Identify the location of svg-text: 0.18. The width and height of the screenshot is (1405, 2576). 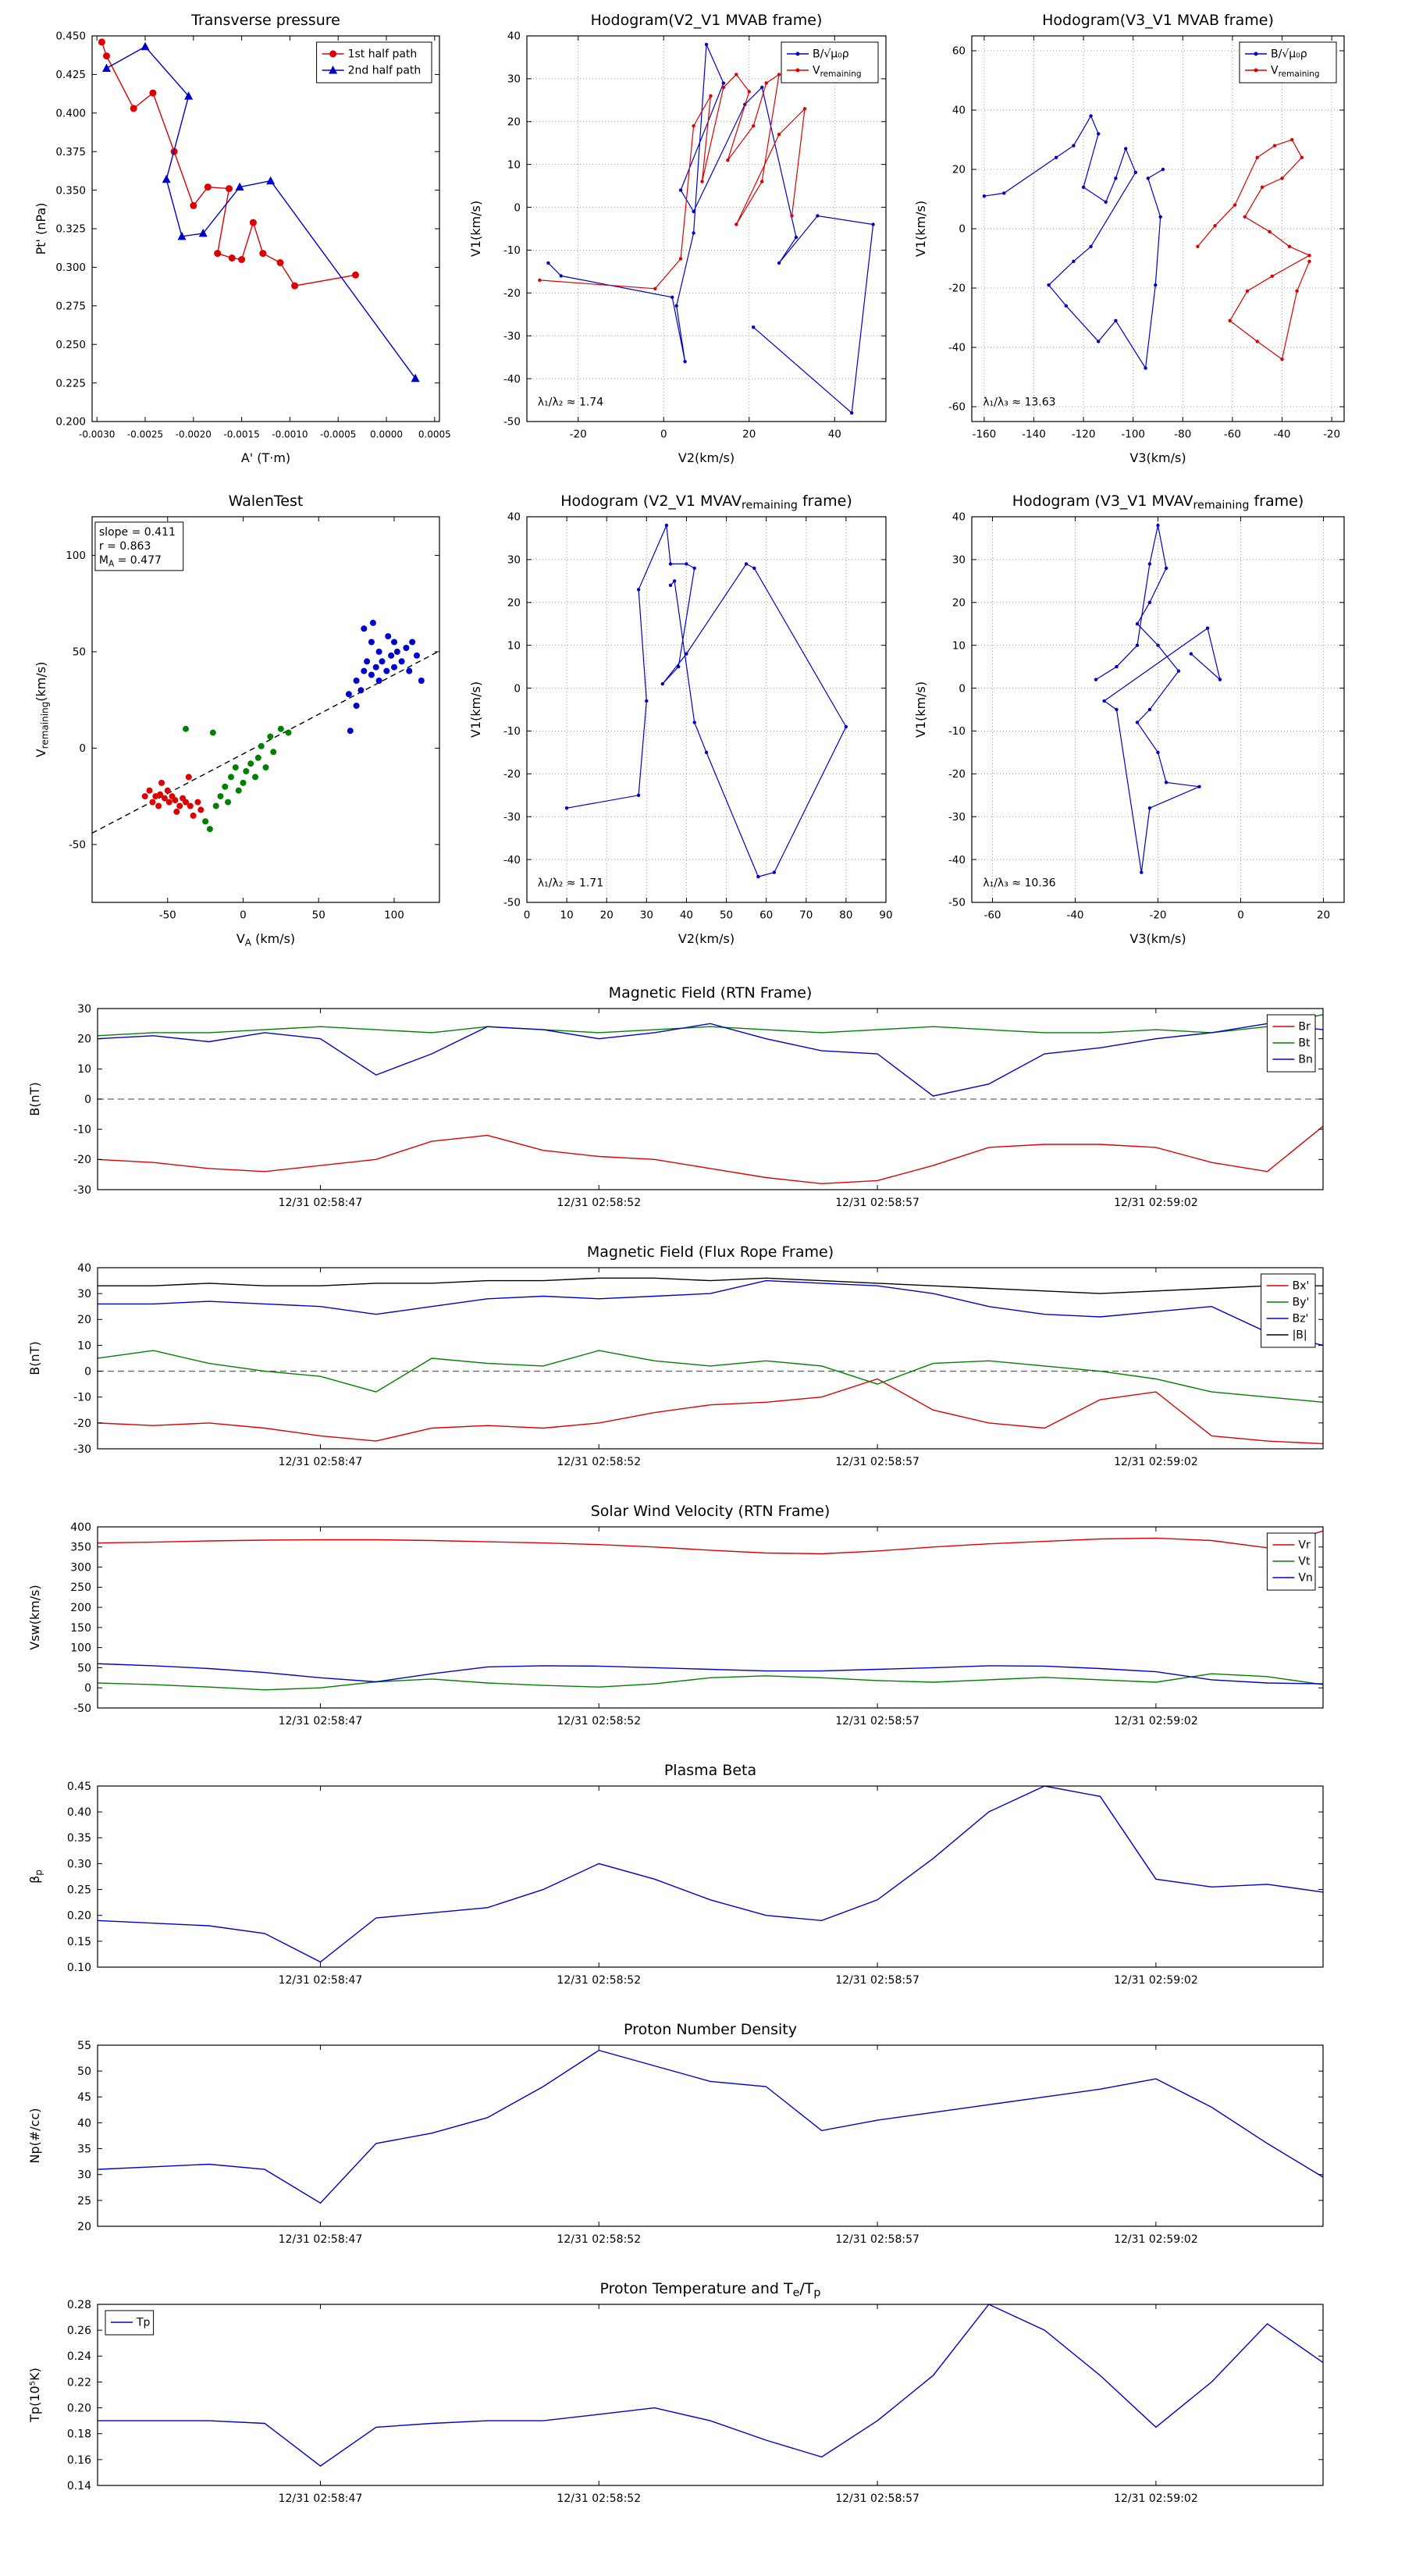
(79, 2434).